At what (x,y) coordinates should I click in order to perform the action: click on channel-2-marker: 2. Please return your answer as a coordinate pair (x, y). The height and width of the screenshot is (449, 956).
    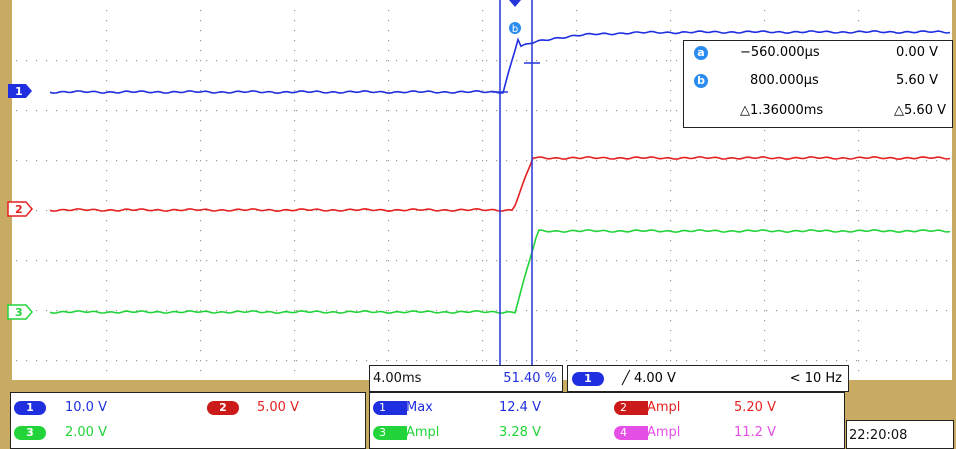
    Looking at the image, I should click on (20, 209).